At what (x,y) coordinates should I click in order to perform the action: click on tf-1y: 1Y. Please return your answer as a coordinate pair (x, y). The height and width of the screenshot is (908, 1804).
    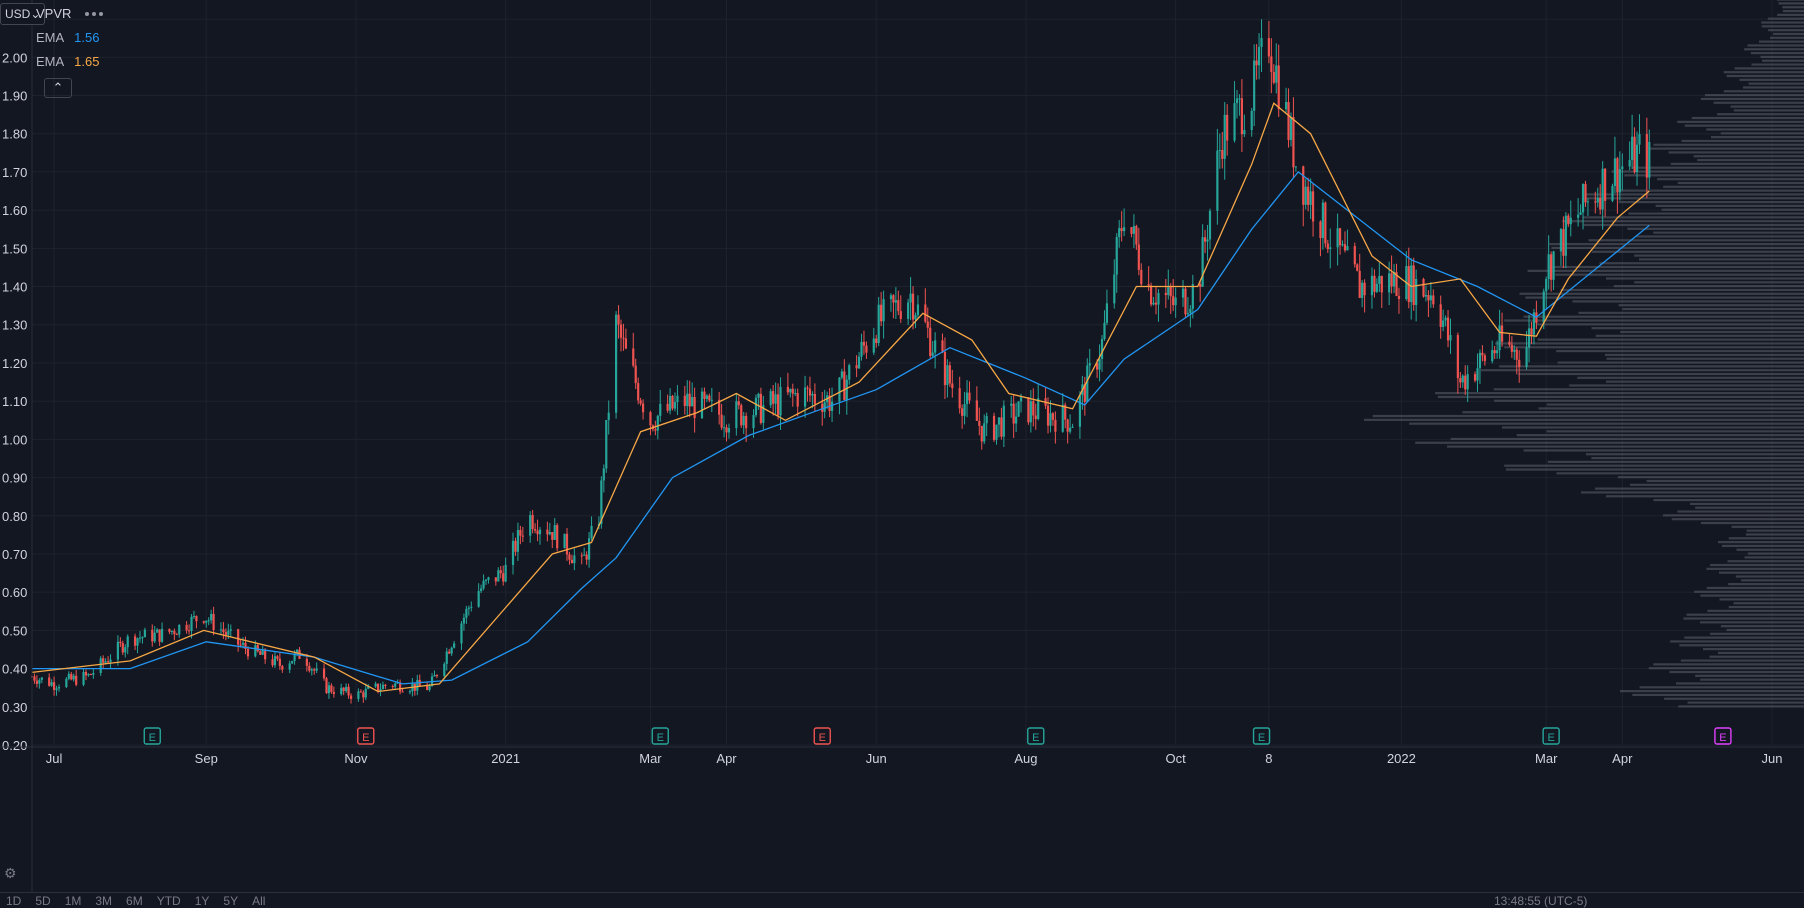
    Looking at the image, I should click on (202, 901).